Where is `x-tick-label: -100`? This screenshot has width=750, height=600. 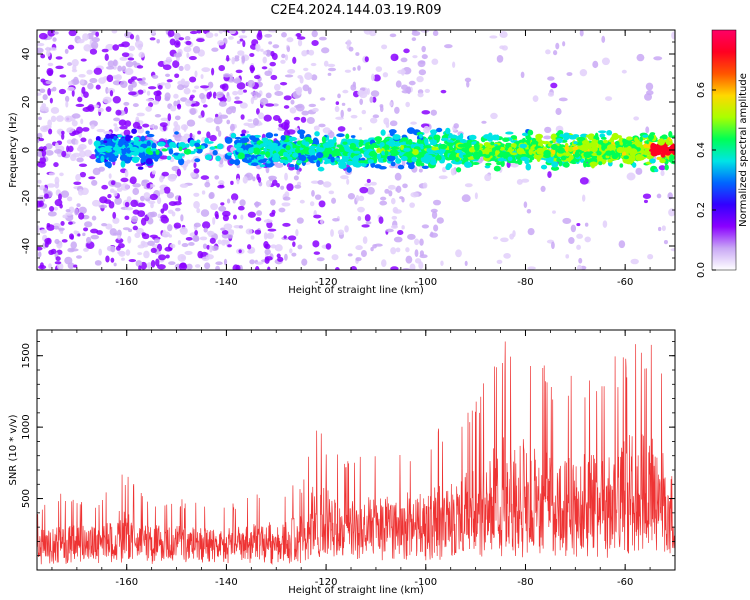 x-tick-label: -100 is located at coordinates (425, 582).